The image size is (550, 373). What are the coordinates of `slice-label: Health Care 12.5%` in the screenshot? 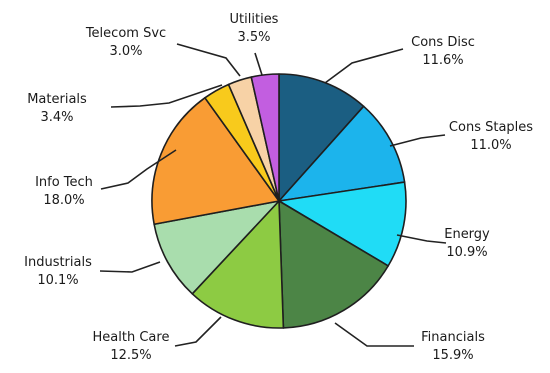 It's located at (131, 346).